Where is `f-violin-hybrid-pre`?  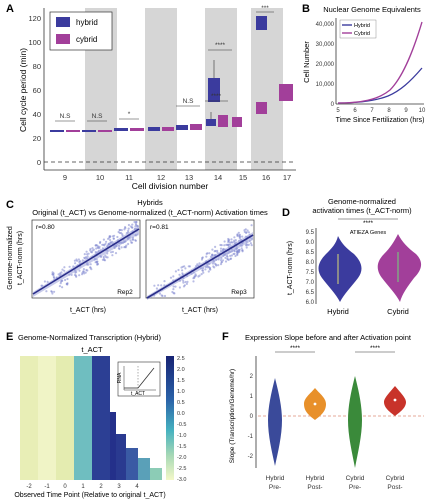 f-violin-hybrid-pre is located at coordinates (275, 422).